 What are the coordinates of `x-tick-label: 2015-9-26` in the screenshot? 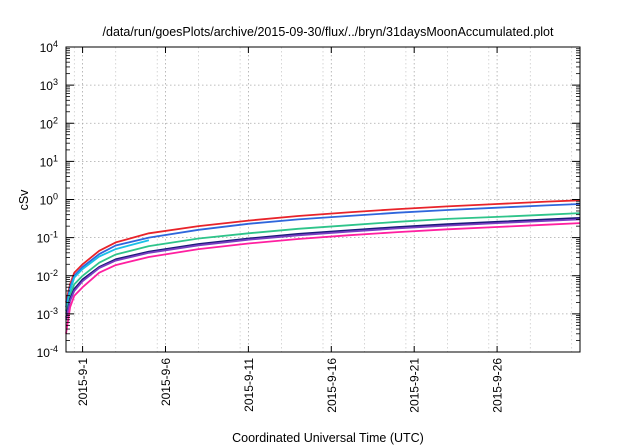 It's located at (498, 385).